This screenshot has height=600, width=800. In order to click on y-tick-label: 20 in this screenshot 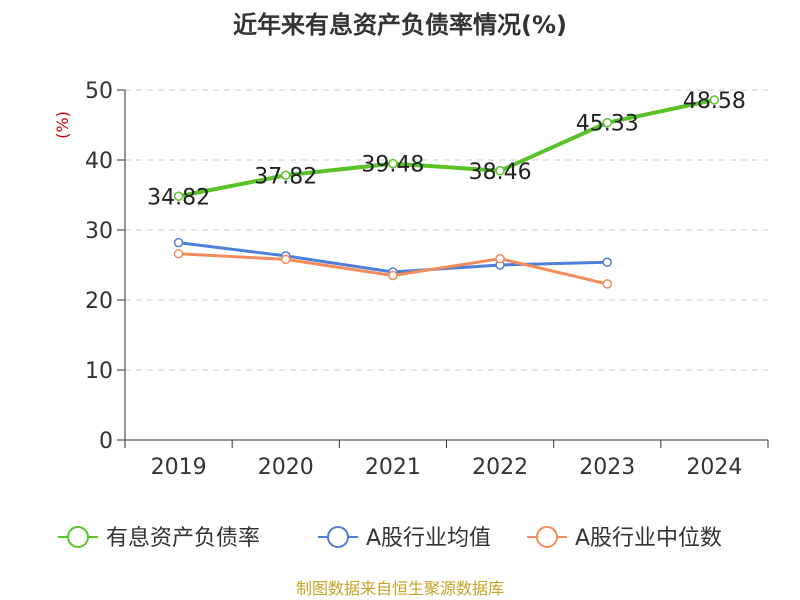, I will do `click(99, 301)`.